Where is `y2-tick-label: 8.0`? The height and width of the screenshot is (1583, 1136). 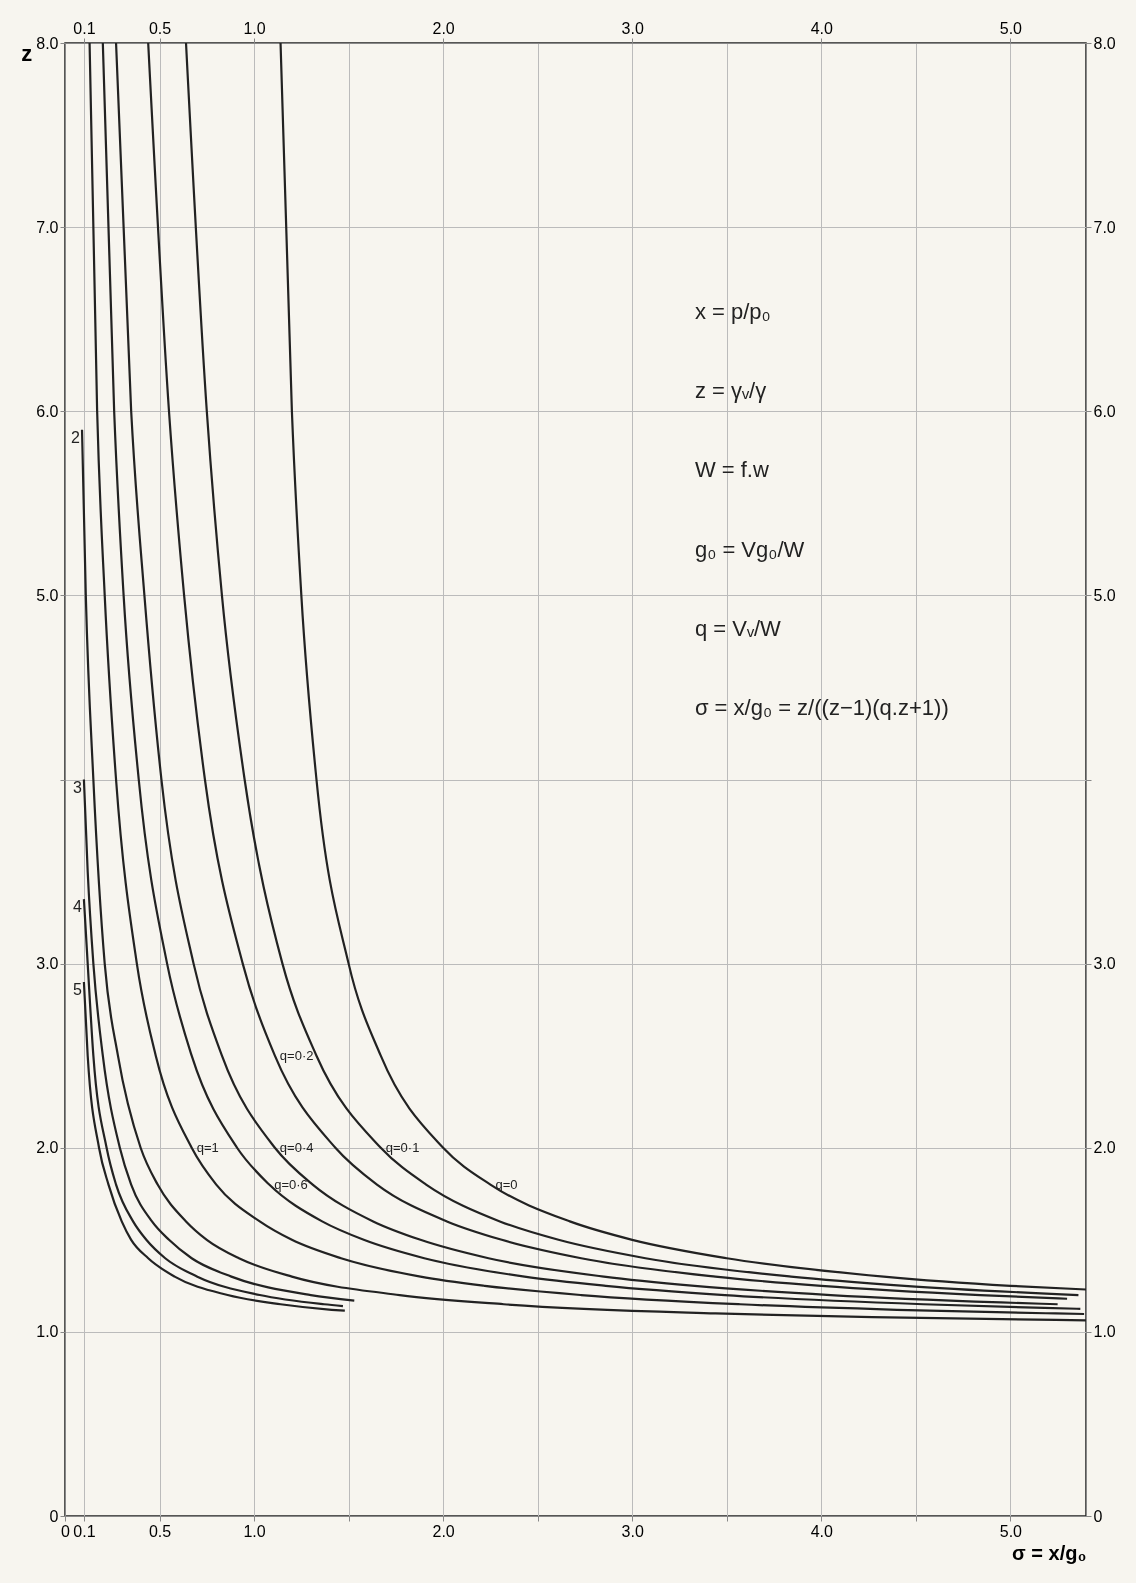
y2-tick-label: 8.0 is located at coordinates (1104, 43).